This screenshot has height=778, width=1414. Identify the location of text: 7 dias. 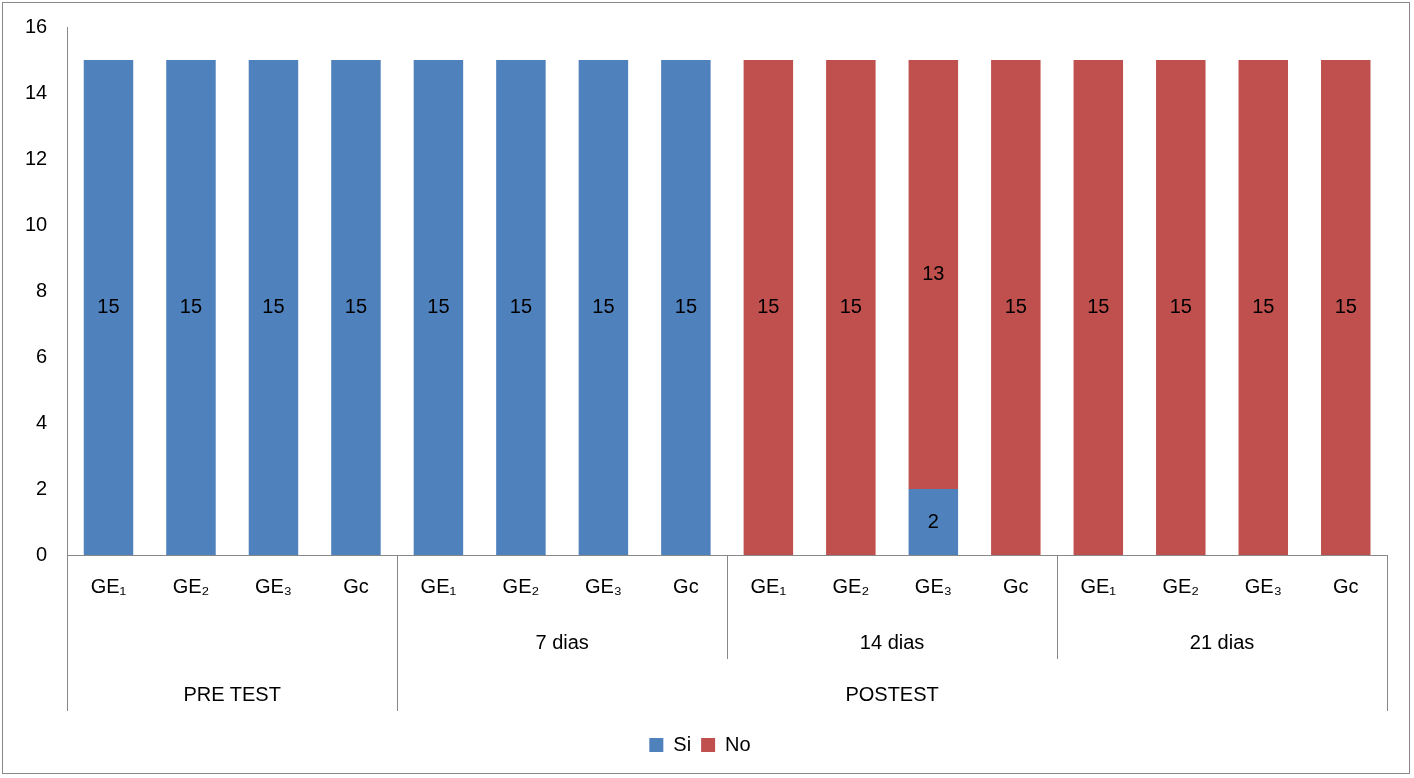
(562, 641).